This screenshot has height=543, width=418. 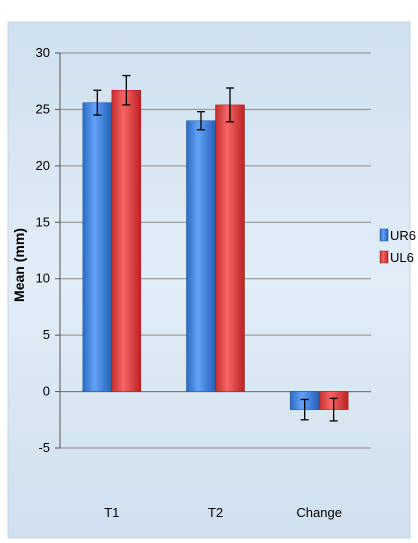 What do you see at coordinates (402, 257) in the screenshot?
I see `legend-label-UL6: UL6` at bounding box center [402, 257].